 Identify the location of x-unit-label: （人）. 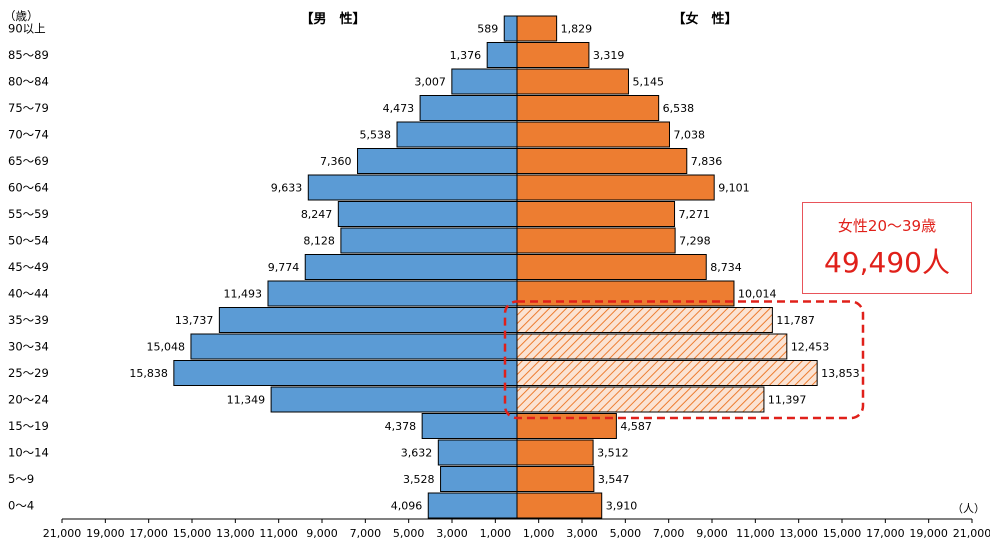
(968, 508).